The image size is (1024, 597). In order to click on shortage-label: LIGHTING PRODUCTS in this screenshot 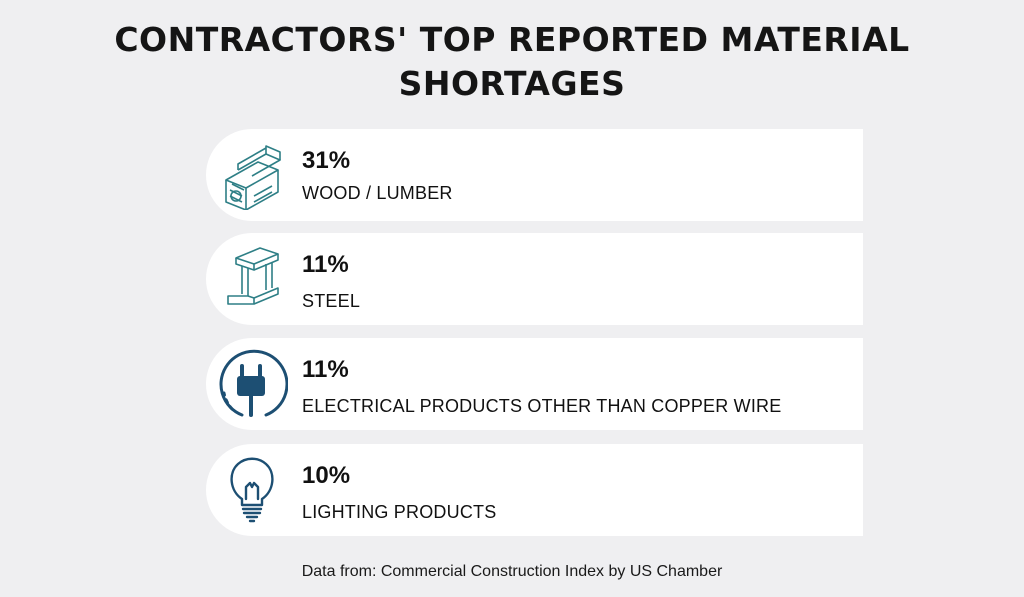, I will do `click(399, 512)`.